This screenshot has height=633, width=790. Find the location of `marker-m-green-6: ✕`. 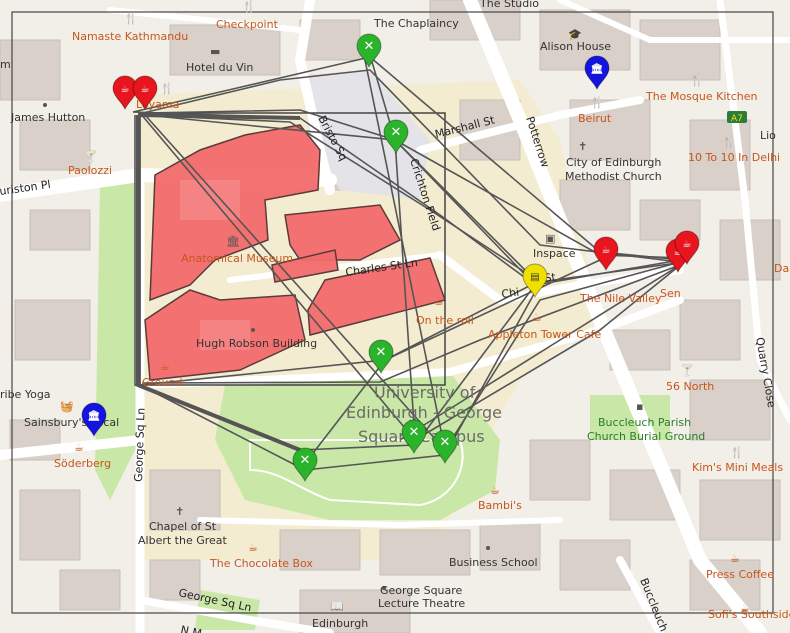

marker-m-green-6: ✕ is located at coordinates (305, 465).